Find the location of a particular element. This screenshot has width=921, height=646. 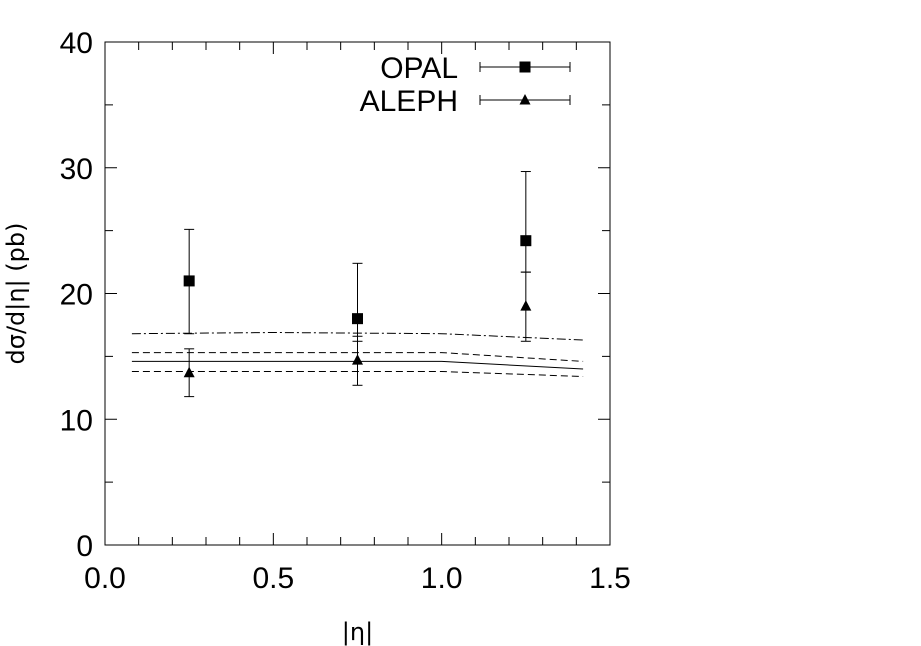

y-tick-label: 10 is located at coordinates (76, 420).